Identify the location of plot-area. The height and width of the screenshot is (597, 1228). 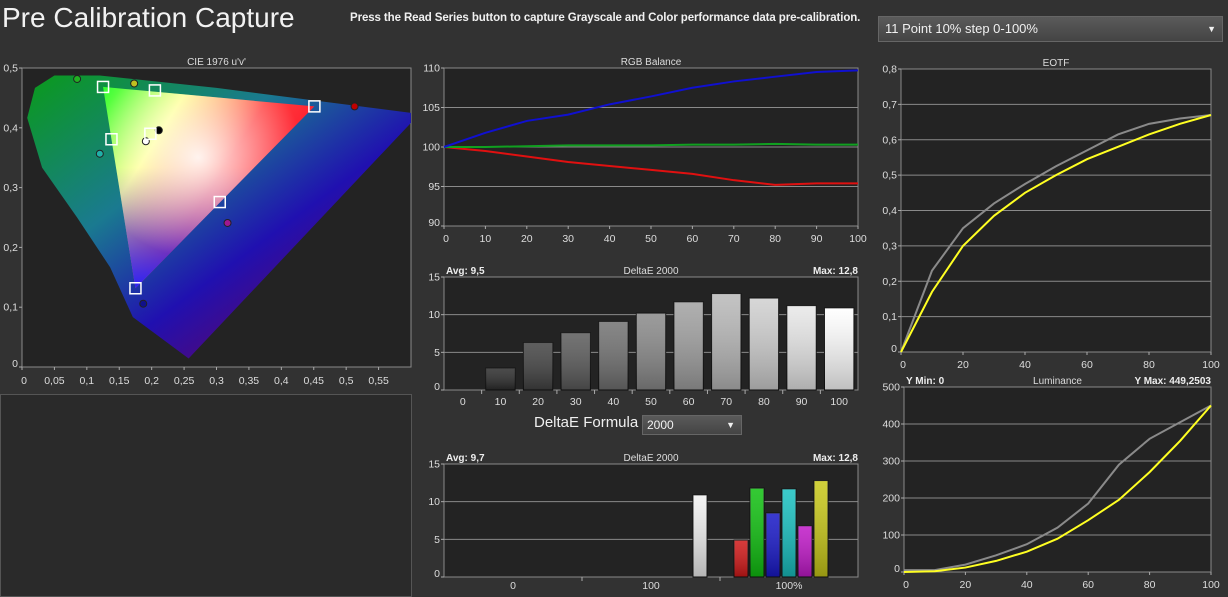
(1057, 479).